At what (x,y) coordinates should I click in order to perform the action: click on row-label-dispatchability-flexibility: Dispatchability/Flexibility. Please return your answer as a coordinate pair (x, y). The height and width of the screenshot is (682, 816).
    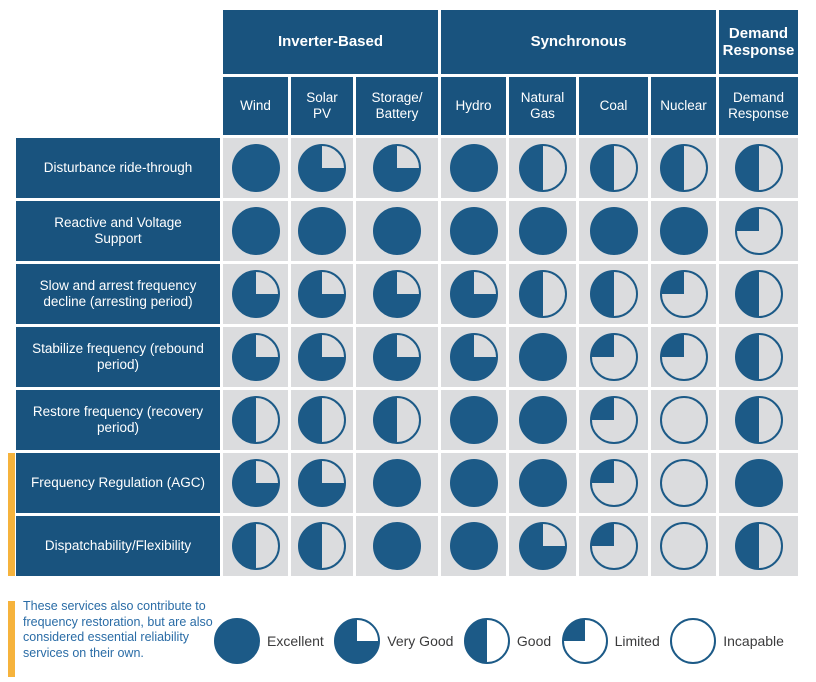
    Looking at the image, I should click on (118, 546).